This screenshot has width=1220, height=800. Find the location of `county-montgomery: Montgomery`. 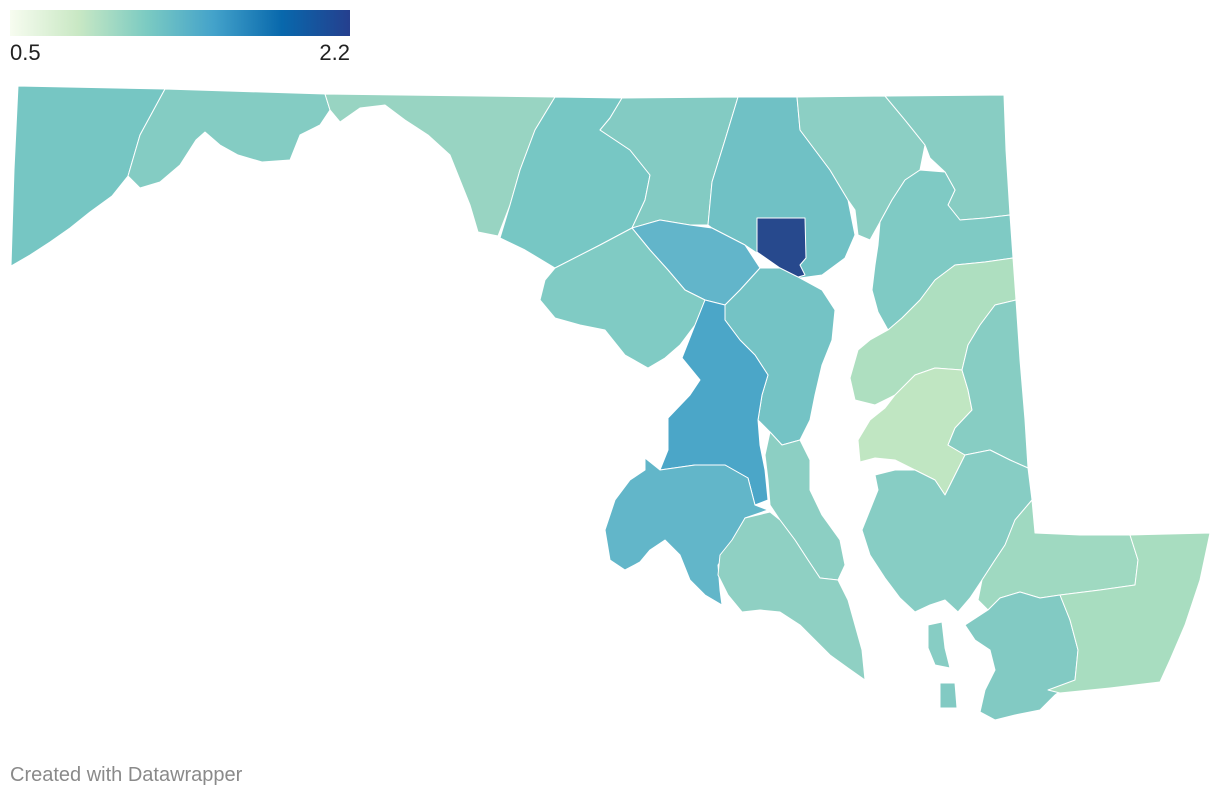

county-montgomery: Montgomery is located at coordinates (622, 298).